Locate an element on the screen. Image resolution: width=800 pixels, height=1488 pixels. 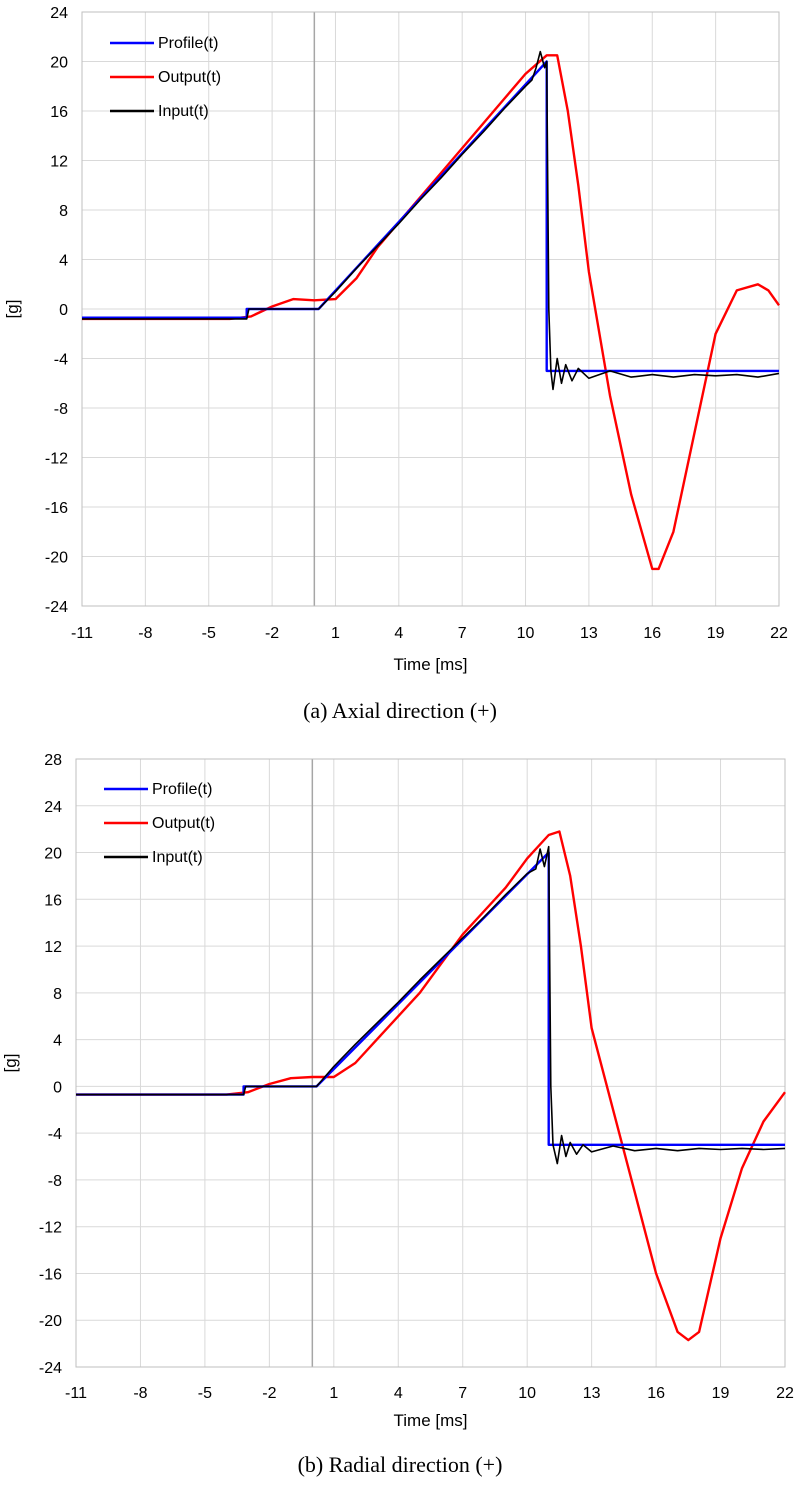
y-tick-label: 28 is located at coordinates (53, 760).